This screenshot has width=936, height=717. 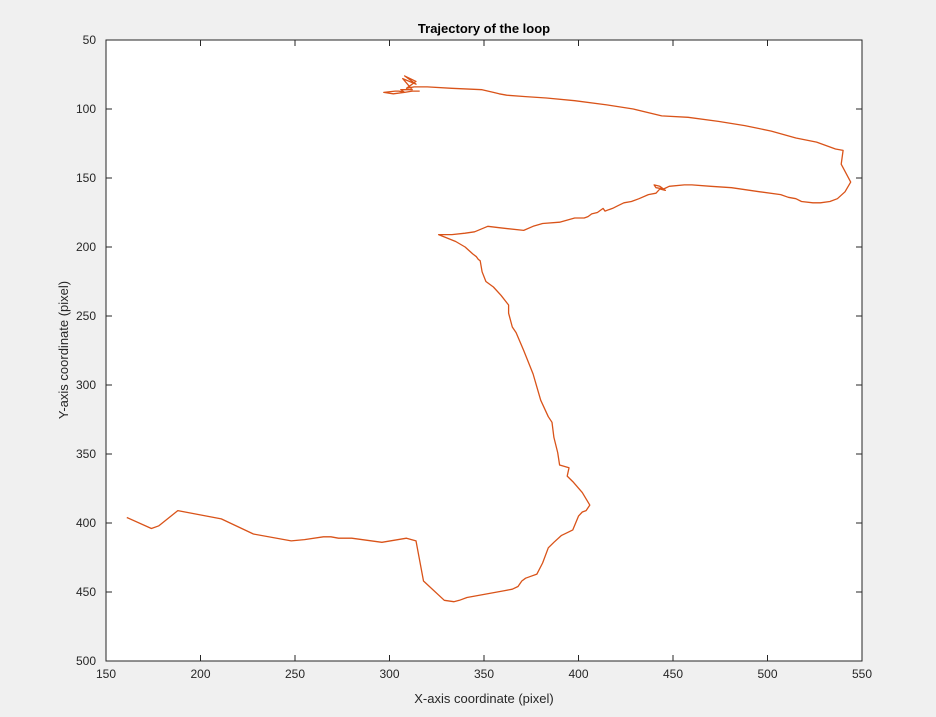 What do you see at coordinates (86, 454) in the screenshot?
I see `y-tick-label: 350` at bounding box center [86, 454].